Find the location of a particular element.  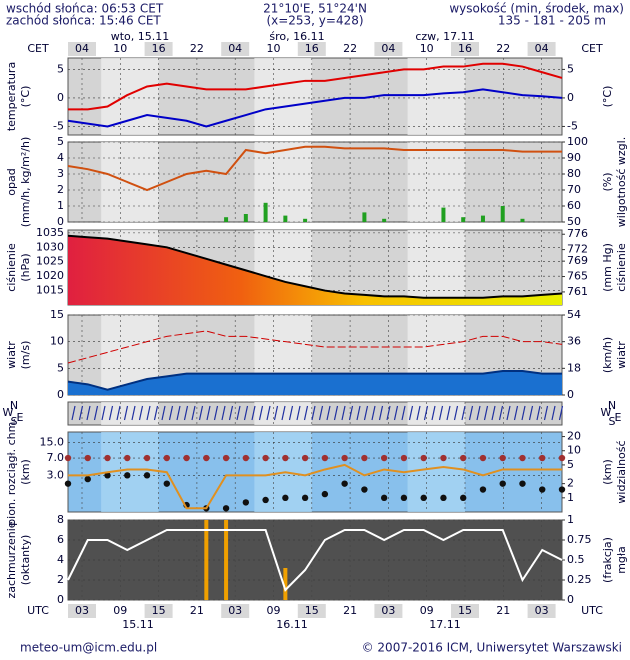

area is located at coordinates (315, 270).